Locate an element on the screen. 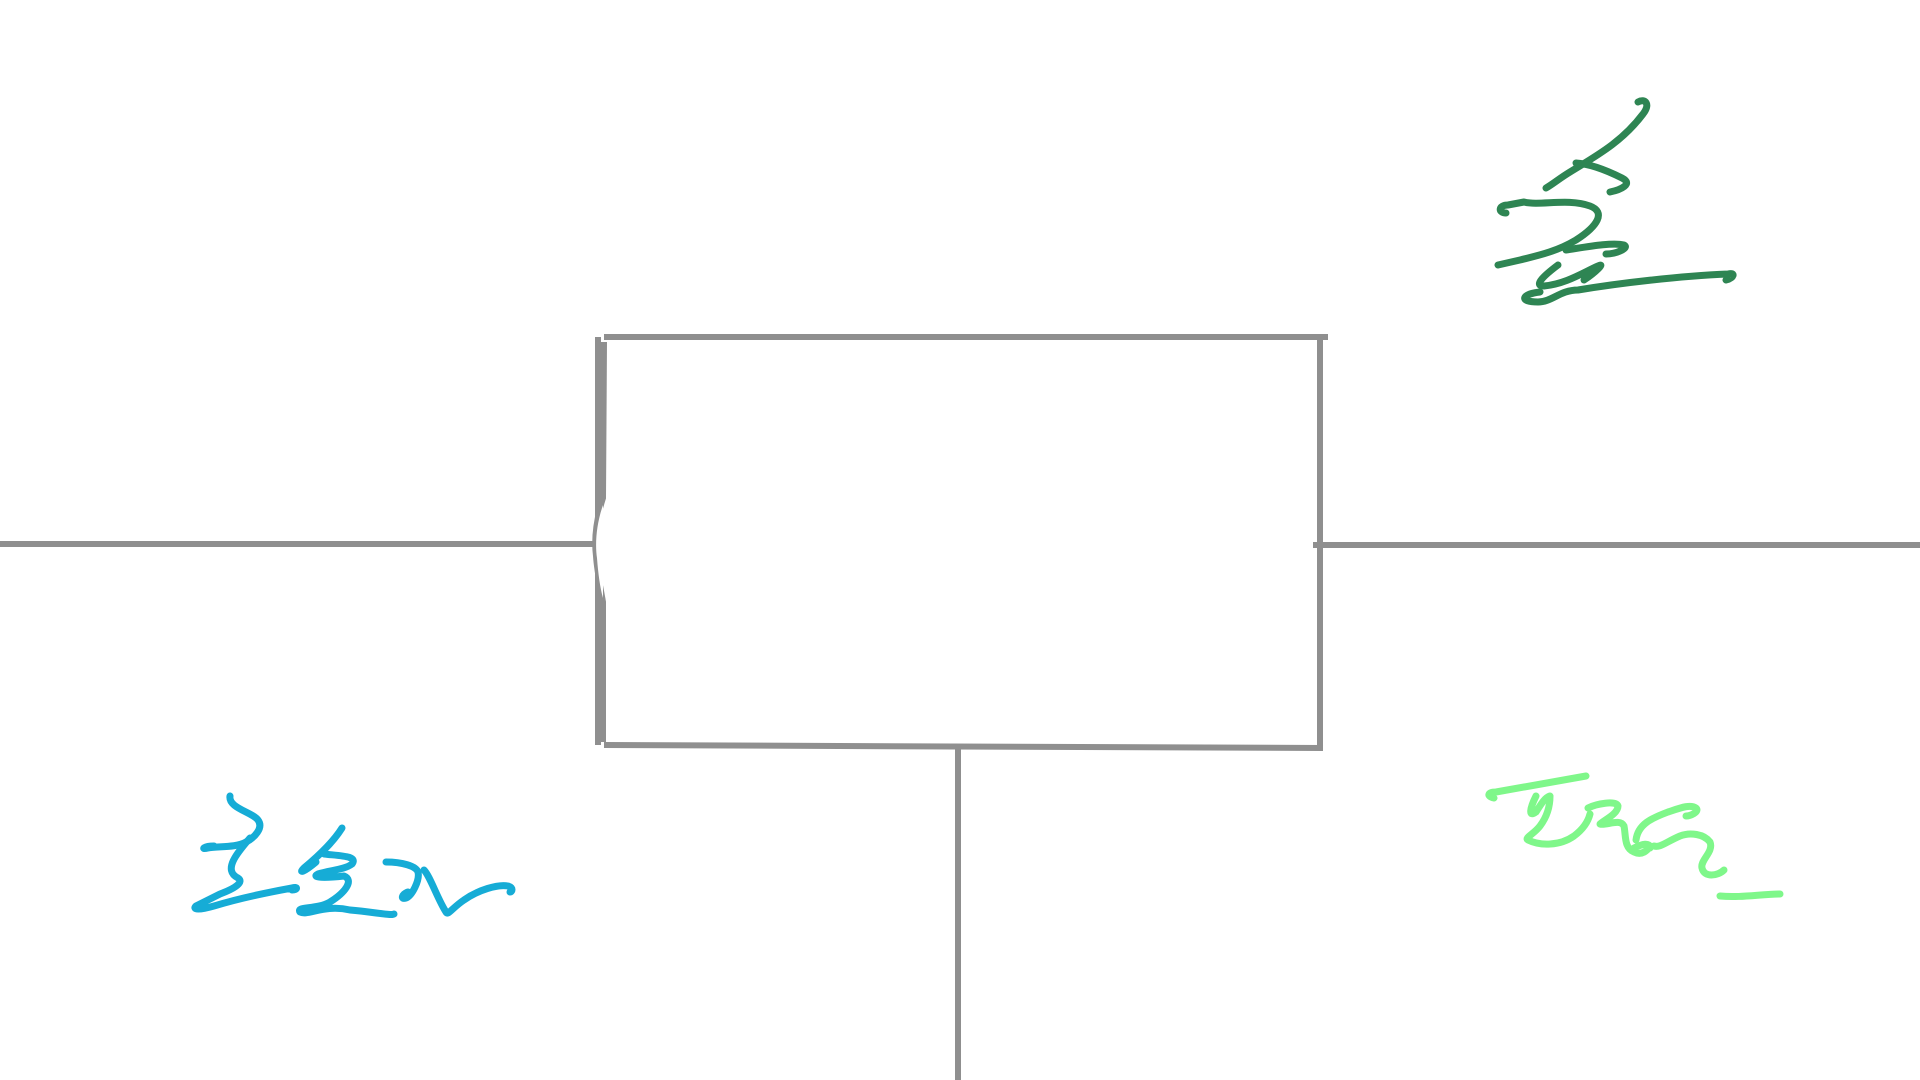 Image resolution: width=1920 pixels, height=1080 pixels. handwritten-label-bottom-right is located at coordinates (1634, 836).